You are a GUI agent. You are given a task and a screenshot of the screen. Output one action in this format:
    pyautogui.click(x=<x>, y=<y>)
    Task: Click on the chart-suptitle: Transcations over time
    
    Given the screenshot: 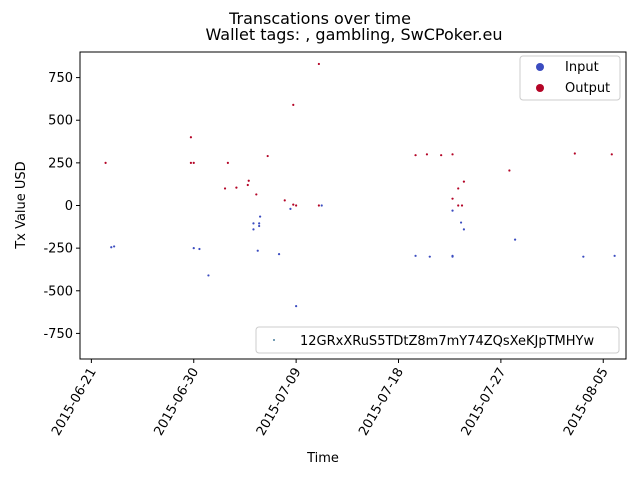 What is the action you would take?
    pyautogui.click(x=319, y=18)
    